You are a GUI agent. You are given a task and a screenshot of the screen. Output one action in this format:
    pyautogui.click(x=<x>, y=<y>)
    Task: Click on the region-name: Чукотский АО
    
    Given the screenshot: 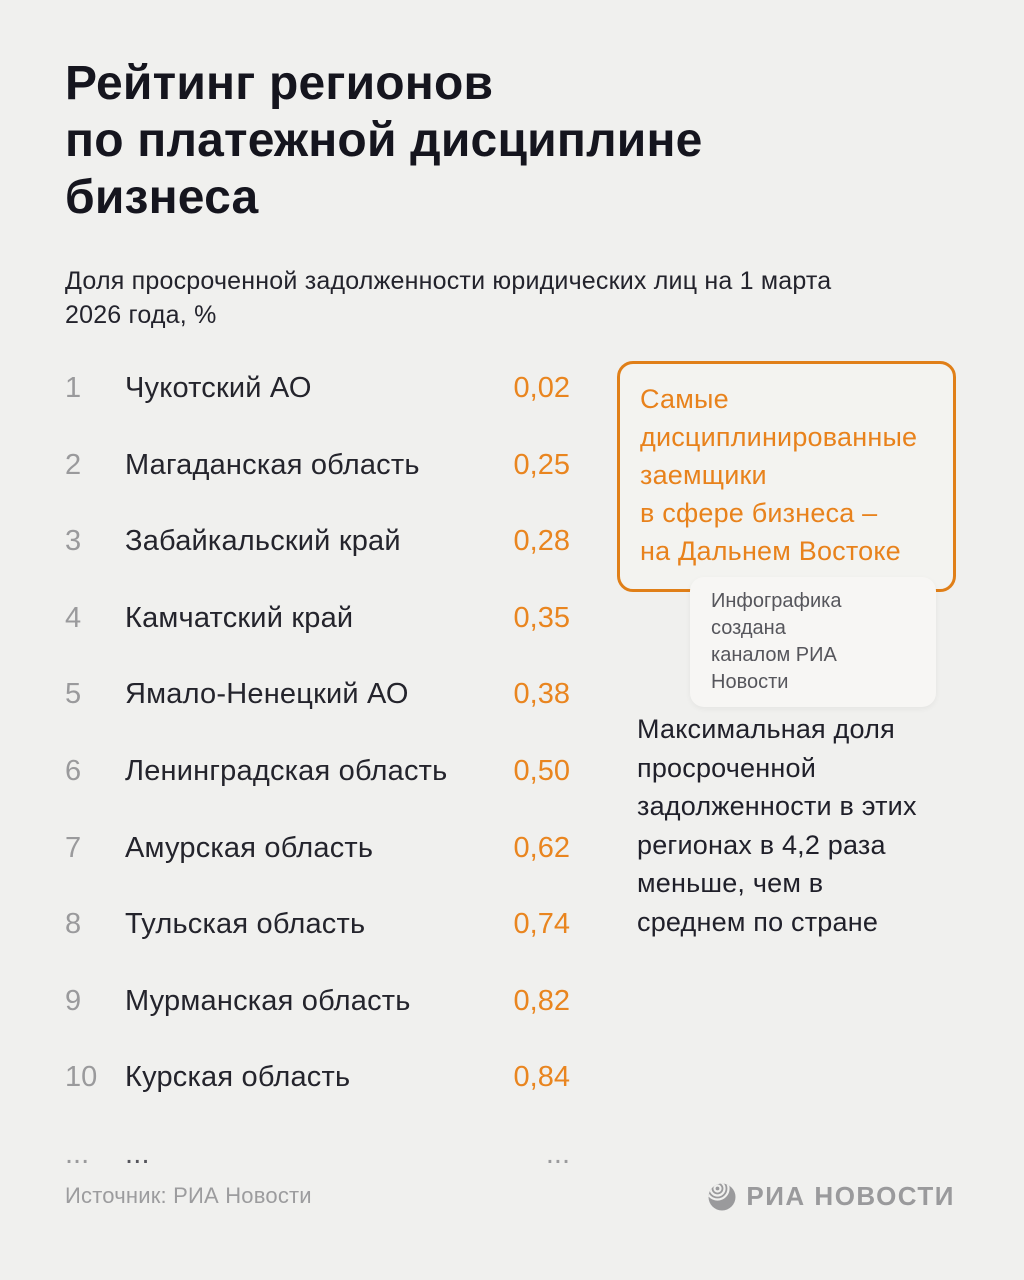 What is the action you would take?
    pyautogui.click(x=218, y=388)
    